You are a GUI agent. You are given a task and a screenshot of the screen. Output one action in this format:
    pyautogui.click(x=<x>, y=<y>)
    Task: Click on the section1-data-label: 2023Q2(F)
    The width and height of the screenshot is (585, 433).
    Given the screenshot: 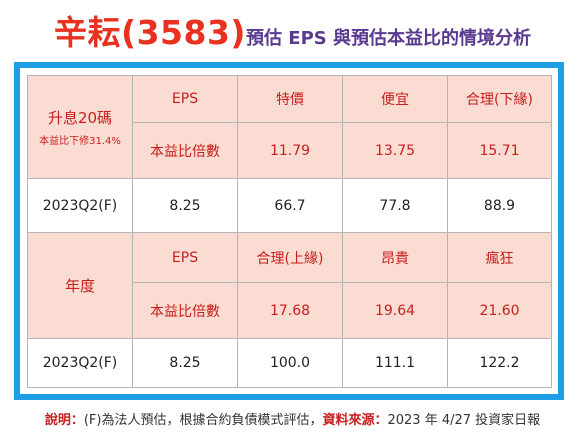 What is the action you would take?
    pyautogui.click(x=80, y=205)
    